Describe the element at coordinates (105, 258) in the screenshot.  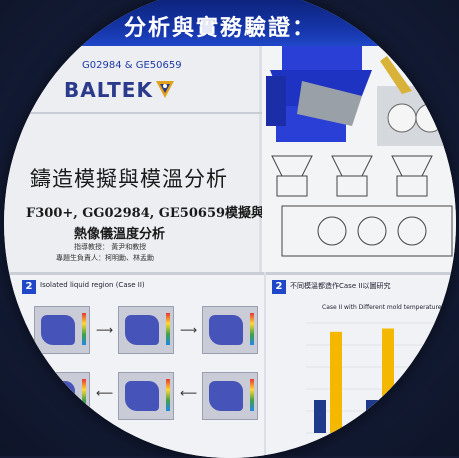
I see `students-text: 專題生負責人：柯明勳、林孟勳` at that location.